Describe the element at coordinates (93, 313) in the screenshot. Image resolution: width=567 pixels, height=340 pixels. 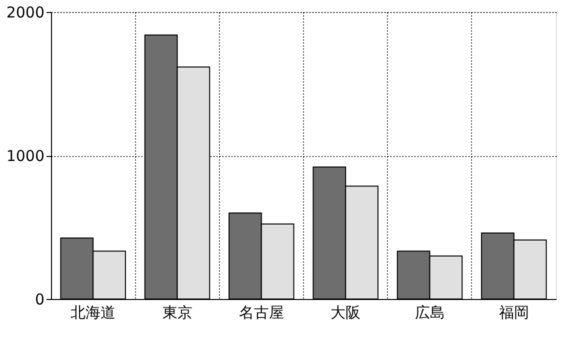
I see `x-tick-label: 北海道` at that location.